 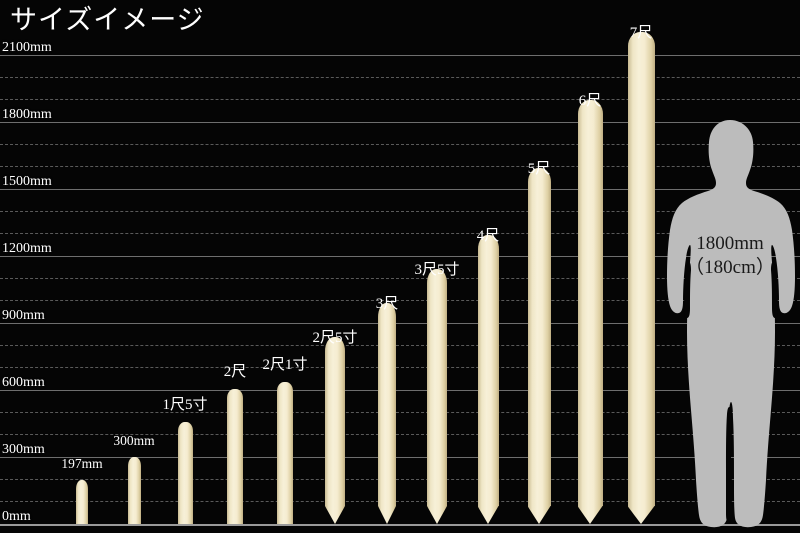 I want to click on human-silhouette-icon, so click(x=731, y=324).